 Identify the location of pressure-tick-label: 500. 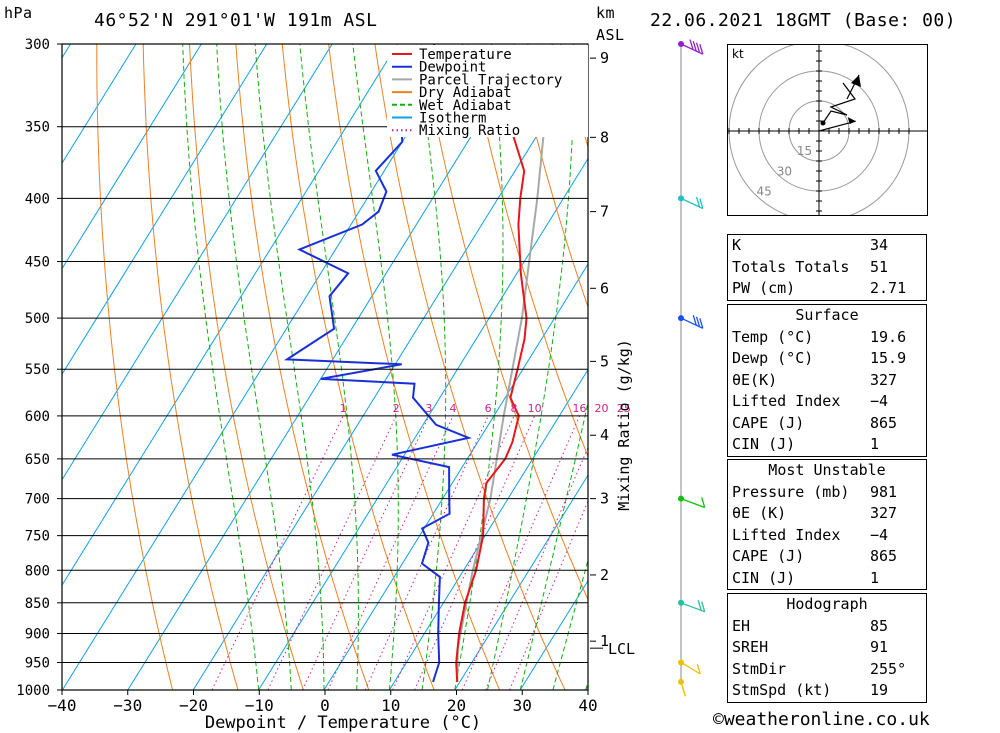
(37, 319).